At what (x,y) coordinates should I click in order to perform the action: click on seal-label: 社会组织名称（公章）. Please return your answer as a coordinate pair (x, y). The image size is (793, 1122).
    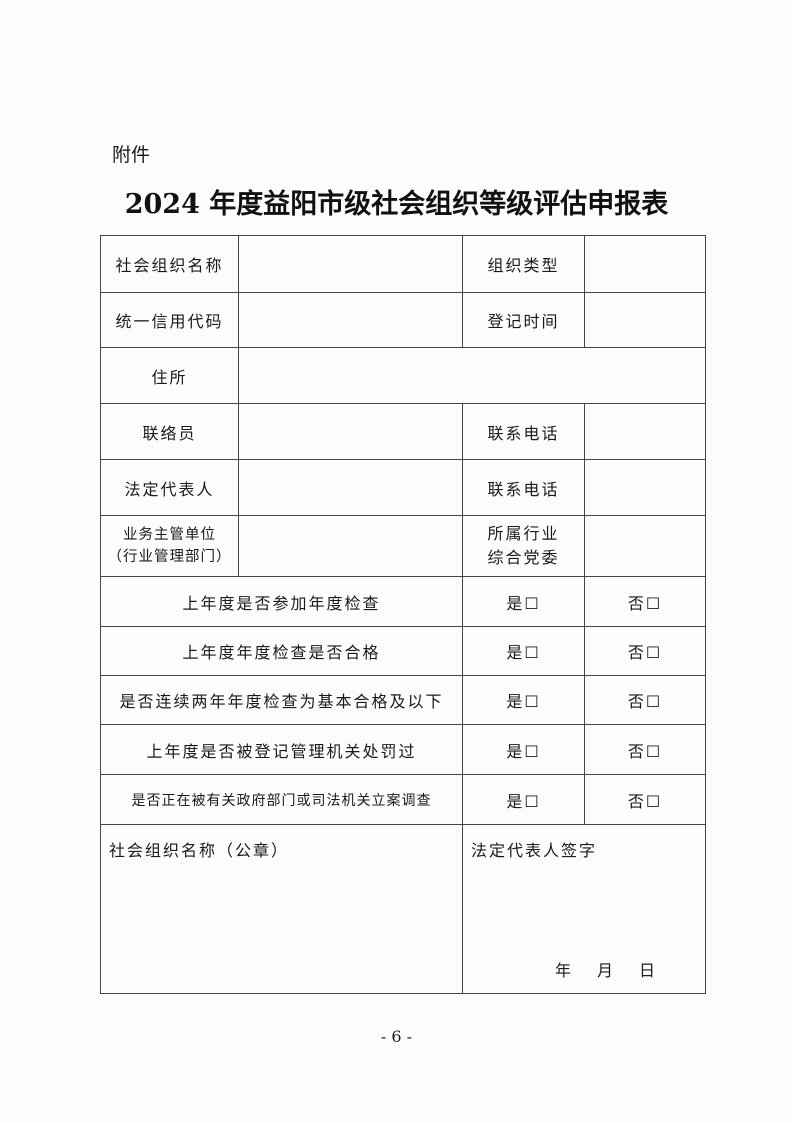
    Looking at the image, I should click on (199, 850).